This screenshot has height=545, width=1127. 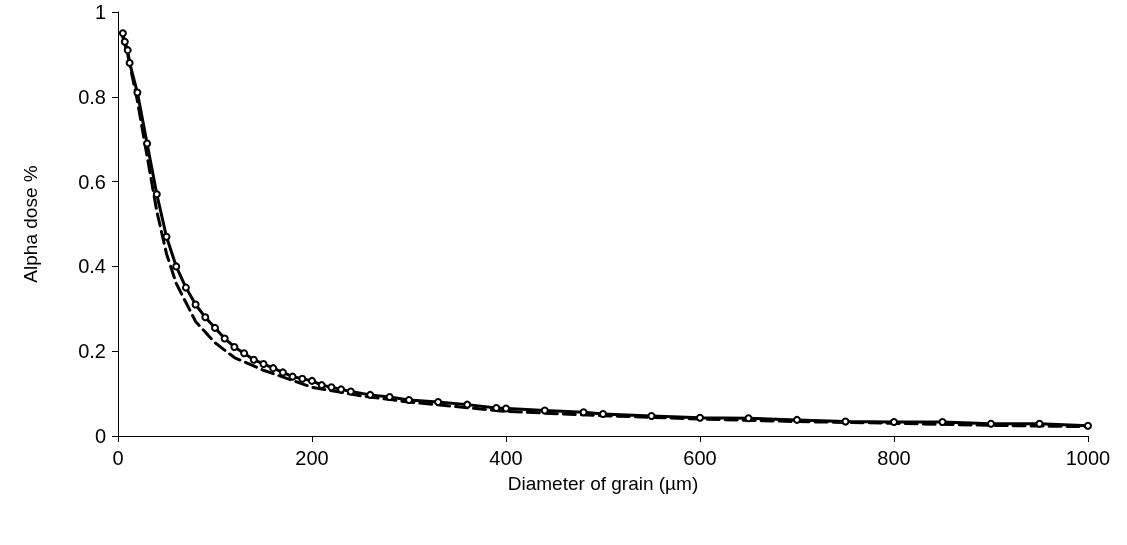 What do you see at coordinates (100, 436) in the screenshot?
I see `y-tick-label: 0` at bounding box center [100, 436].